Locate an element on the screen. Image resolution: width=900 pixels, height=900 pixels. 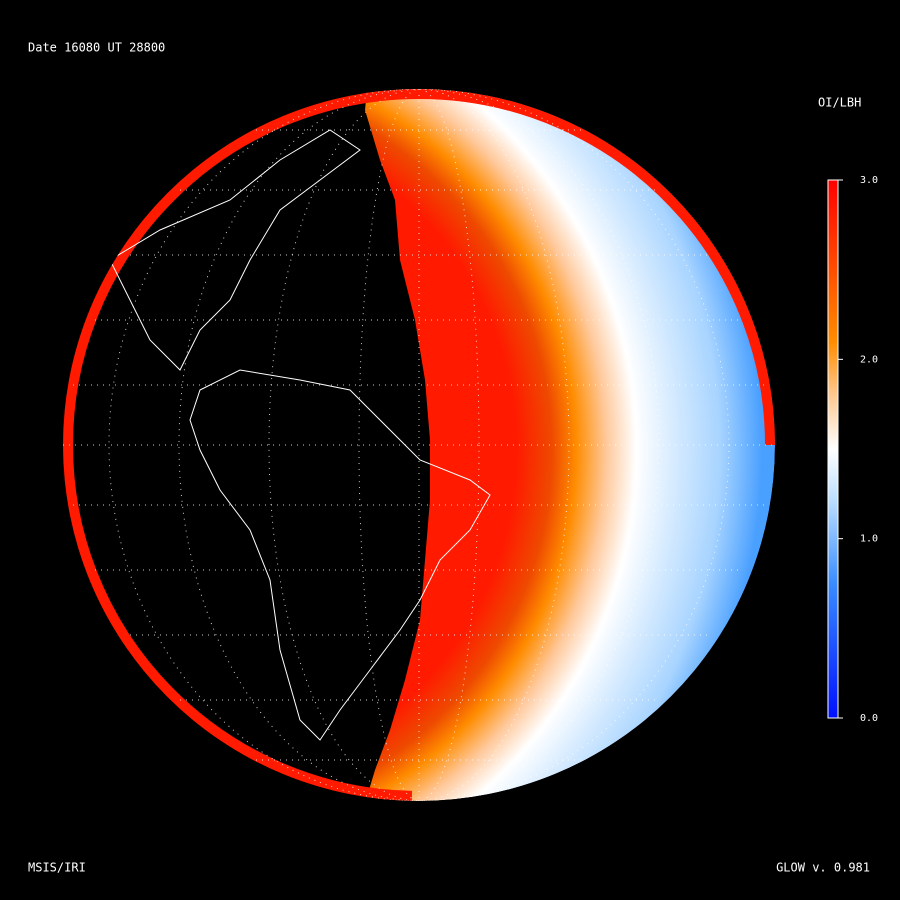
colorbar-title: OI/LBH is located at coordinates (839, 103).